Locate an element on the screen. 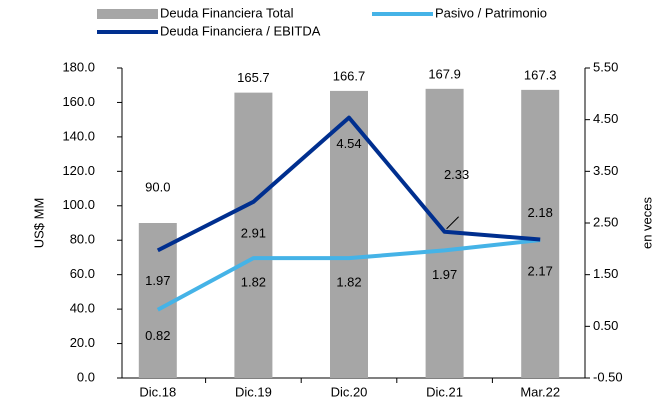 The height and width of the screenshot is (403, 666). line-label: 2.91 is located at coordinates (253, 232).